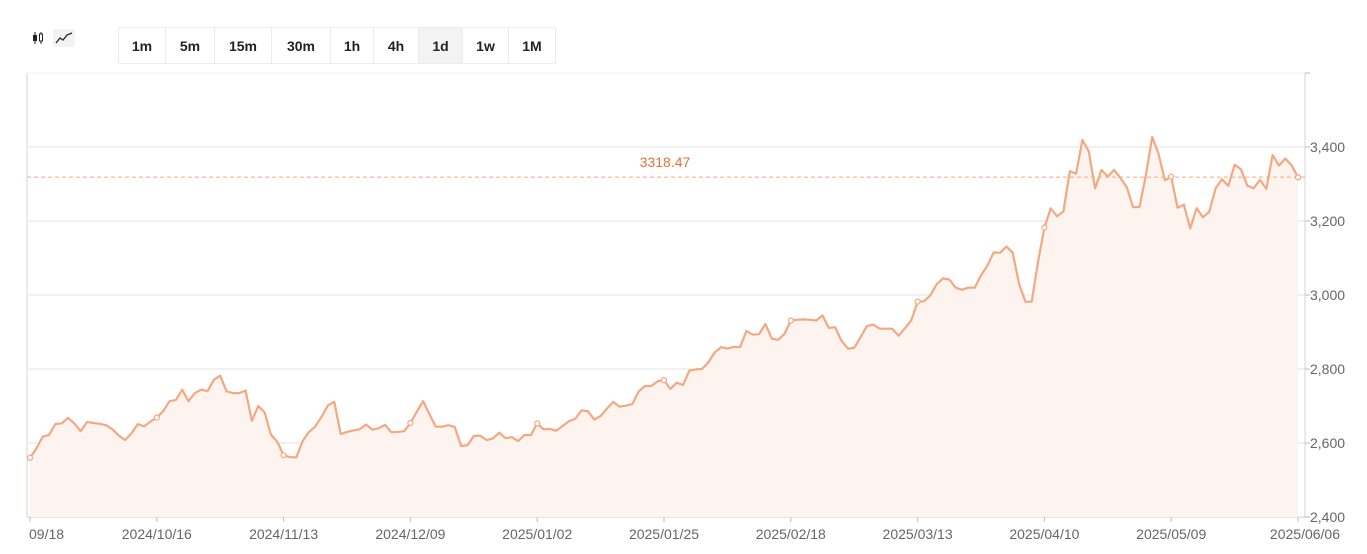  I want to click on line-chart-icon, so click(64, 38).